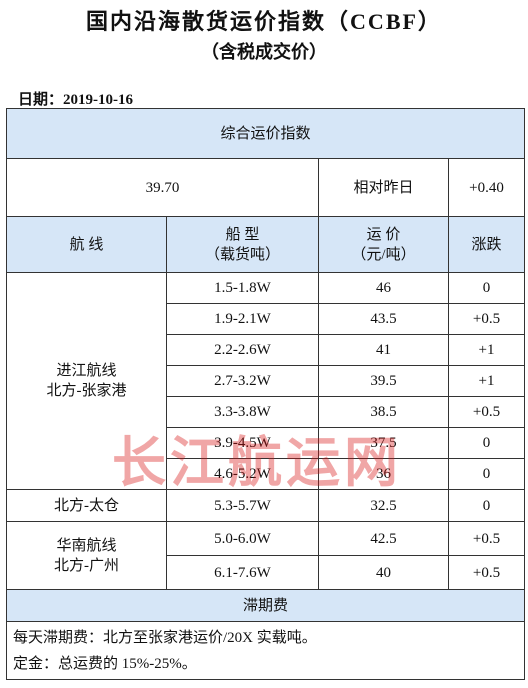 The width and height of the screenshot is (528, 688). Describe the element at coordinates (242, 244) in the screenshot. I see `column-header: 船 型 （载货吨）` at that location.